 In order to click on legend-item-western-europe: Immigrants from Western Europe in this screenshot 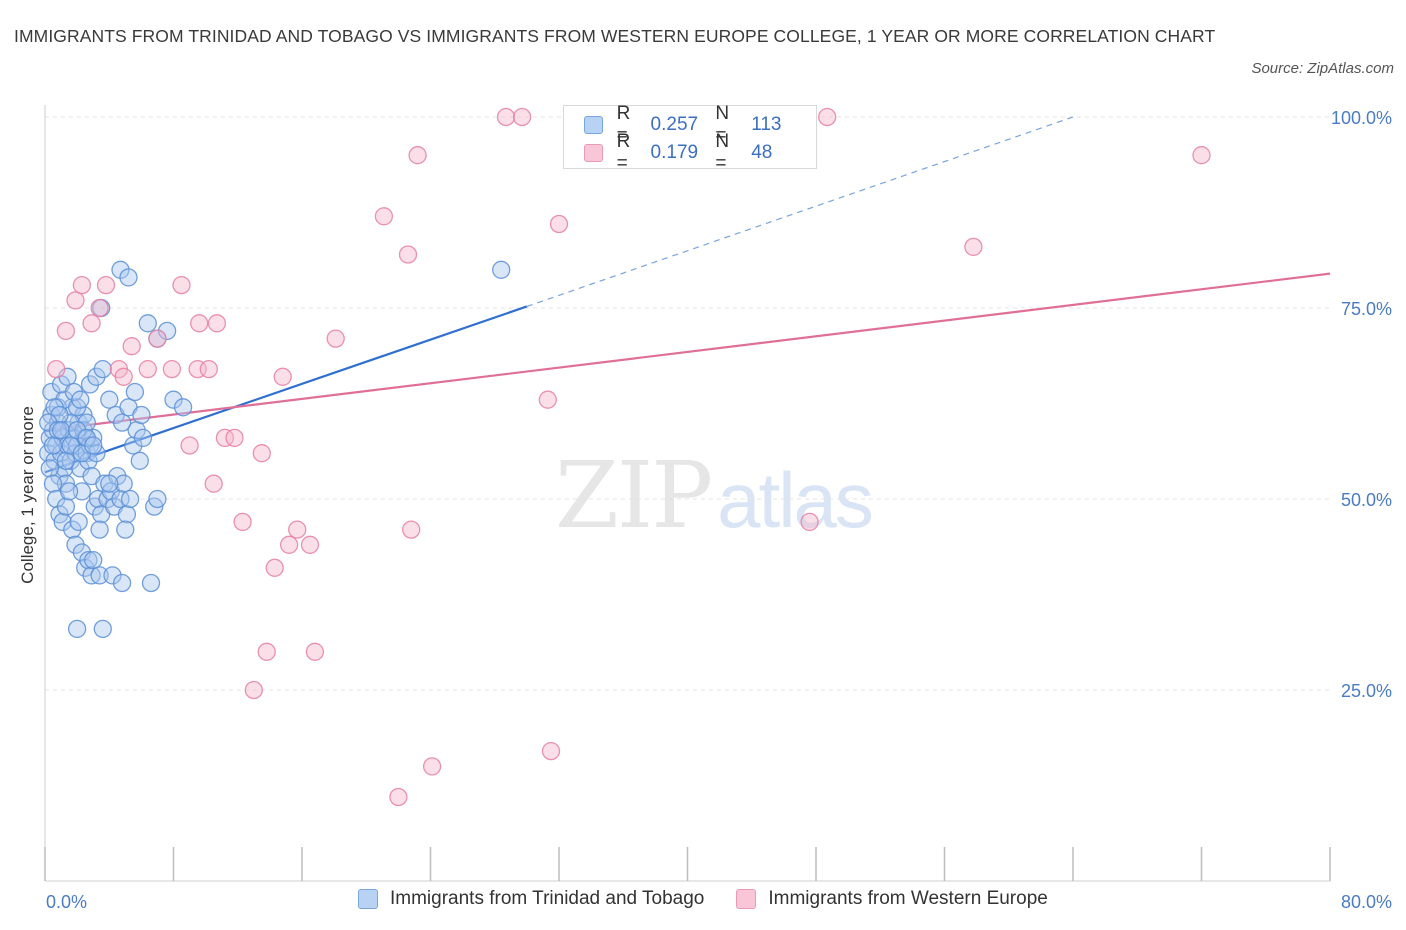, I will do `click(892, 899)`.